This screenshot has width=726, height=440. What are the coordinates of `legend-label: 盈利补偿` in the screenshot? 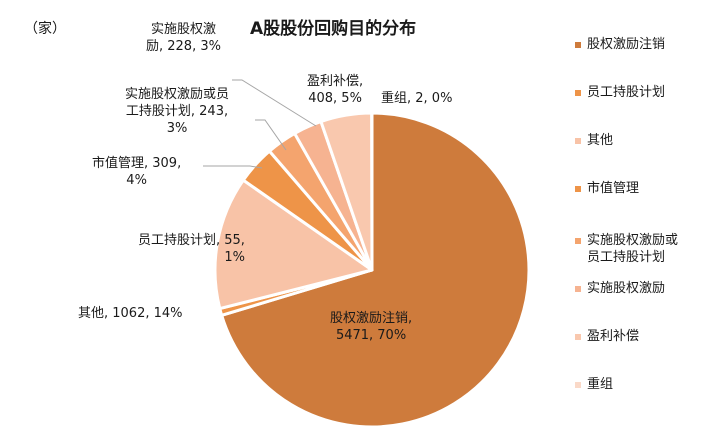 It's located at (613, 336).